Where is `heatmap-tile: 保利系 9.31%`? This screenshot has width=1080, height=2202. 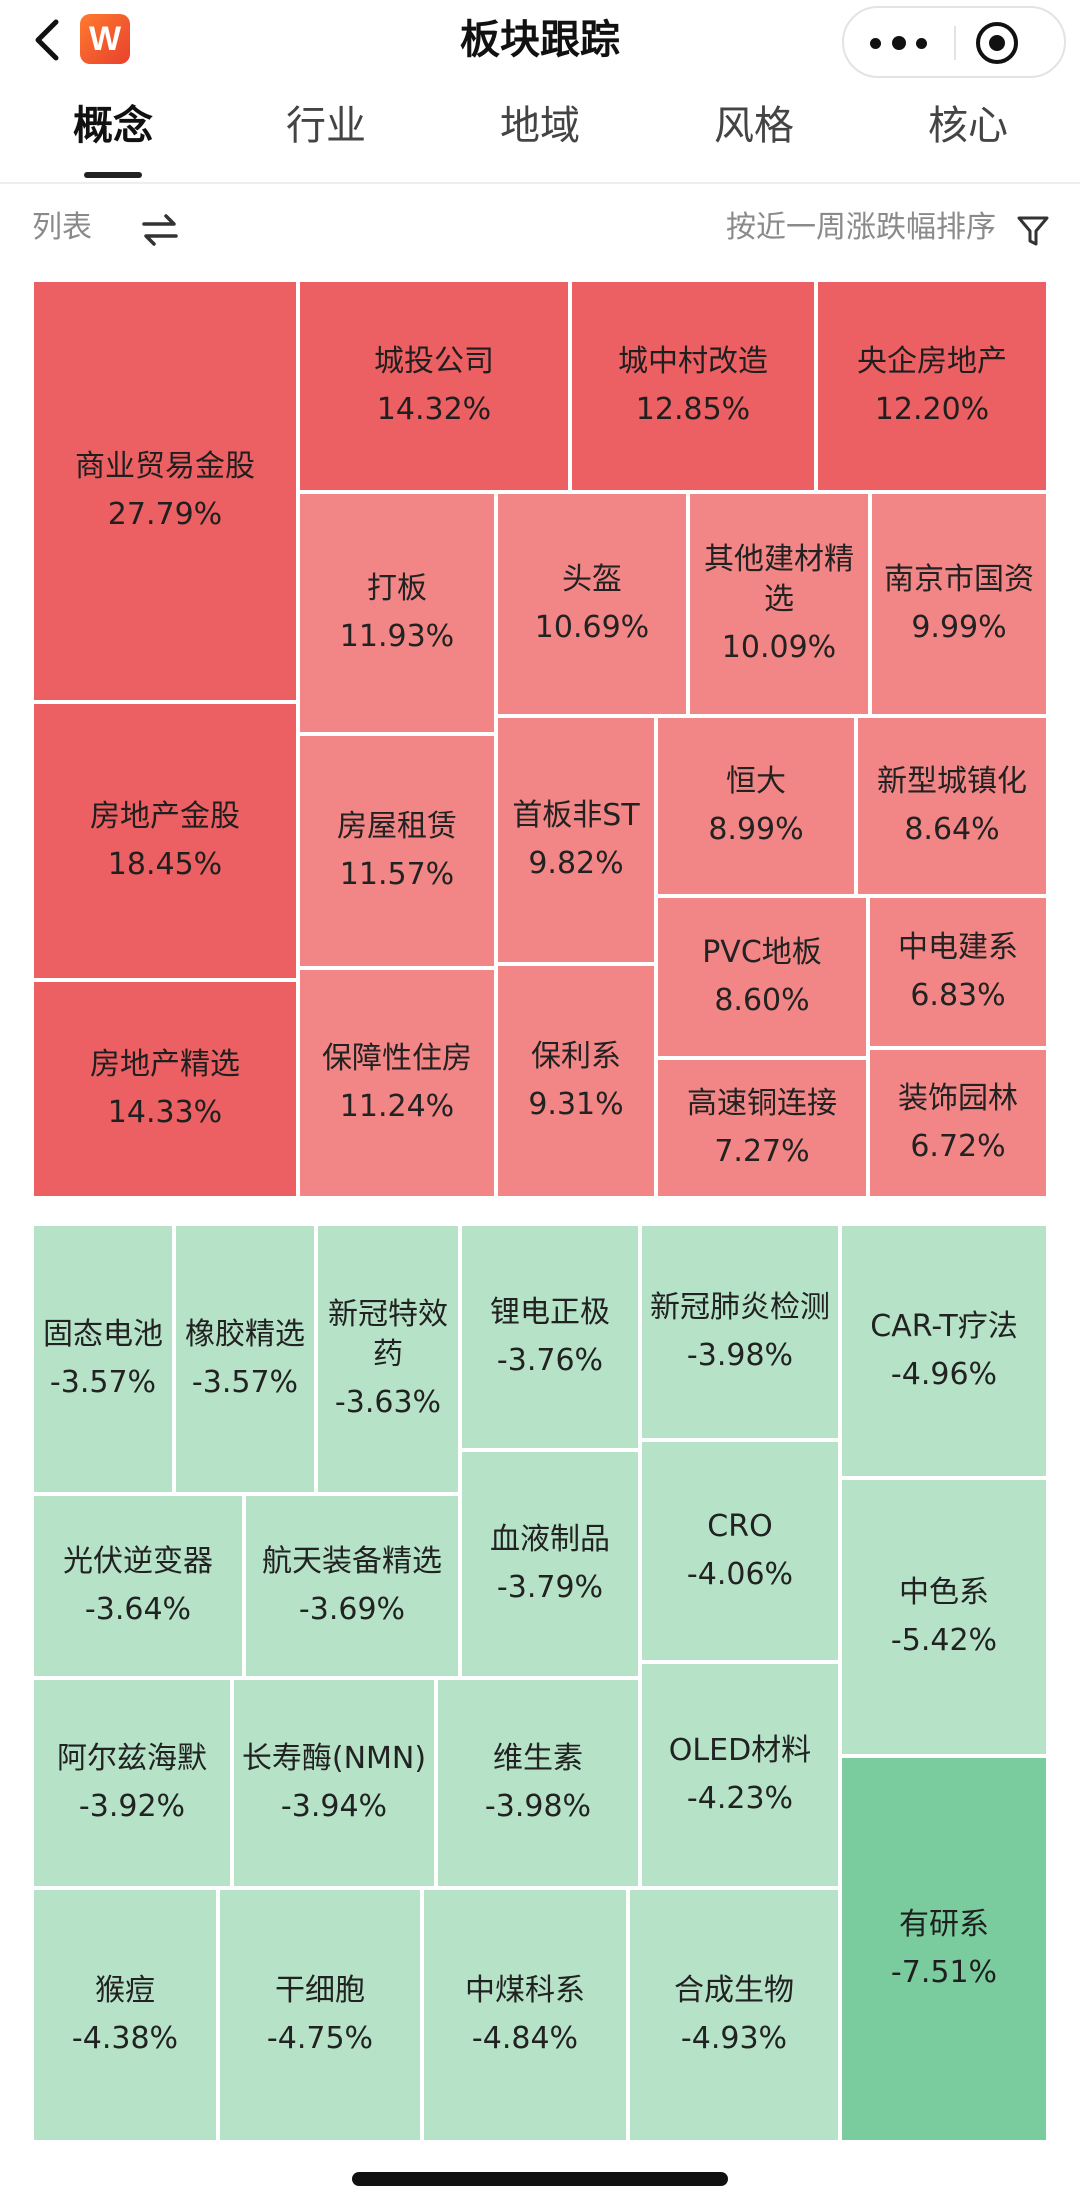 heatmap-tile: 保利系 9.31% is located at coordinates (576, 1081).